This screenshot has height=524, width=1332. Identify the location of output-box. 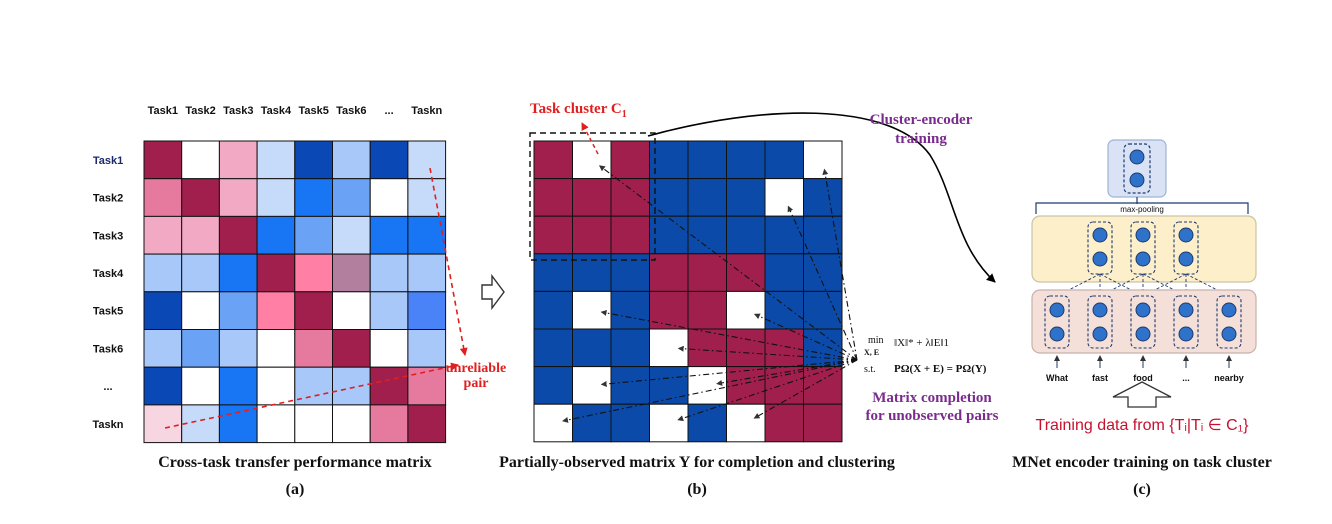
(1137, 168).